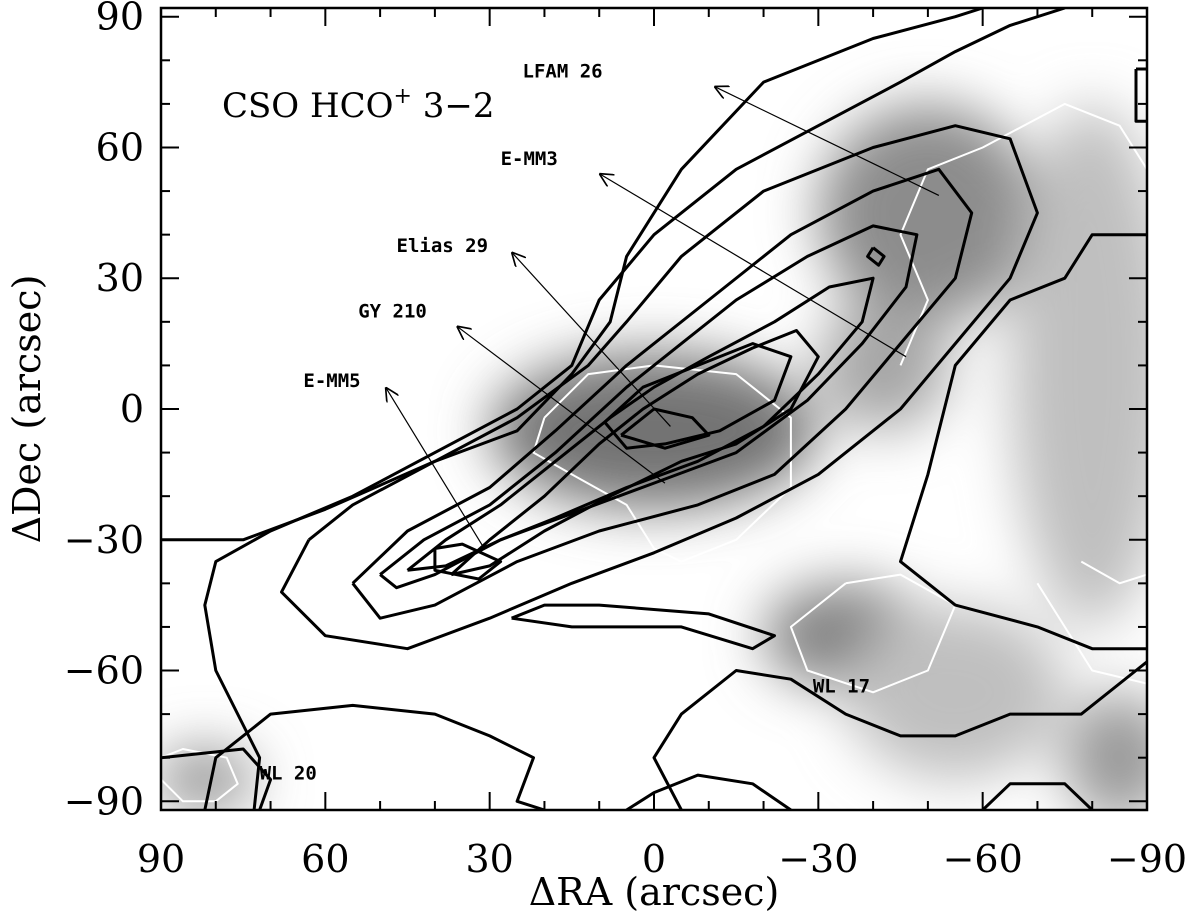 This screenshot has height=917, width=1193. Describe the element at coordinates (132, 409) in the screenshot. I see `y-tick-label: 0` at that location.